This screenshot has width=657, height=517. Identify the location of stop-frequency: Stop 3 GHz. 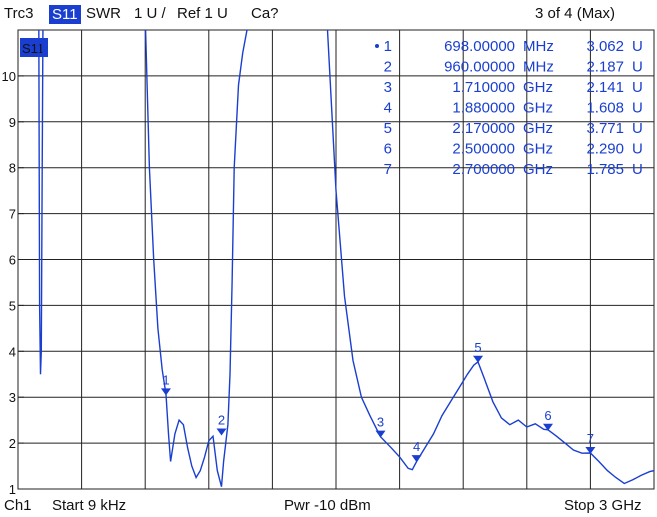
(603, 505).